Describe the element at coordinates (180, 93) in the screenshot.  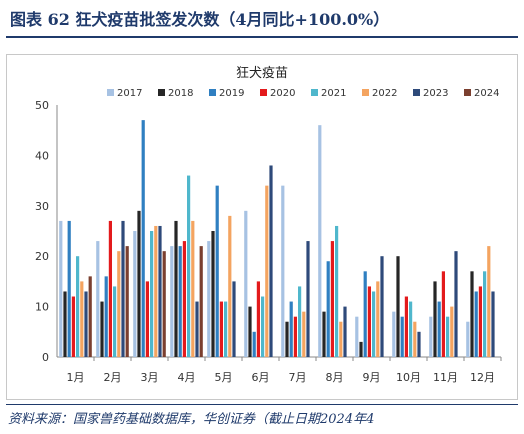
I see `legend-label-2018: 2018` at that location.